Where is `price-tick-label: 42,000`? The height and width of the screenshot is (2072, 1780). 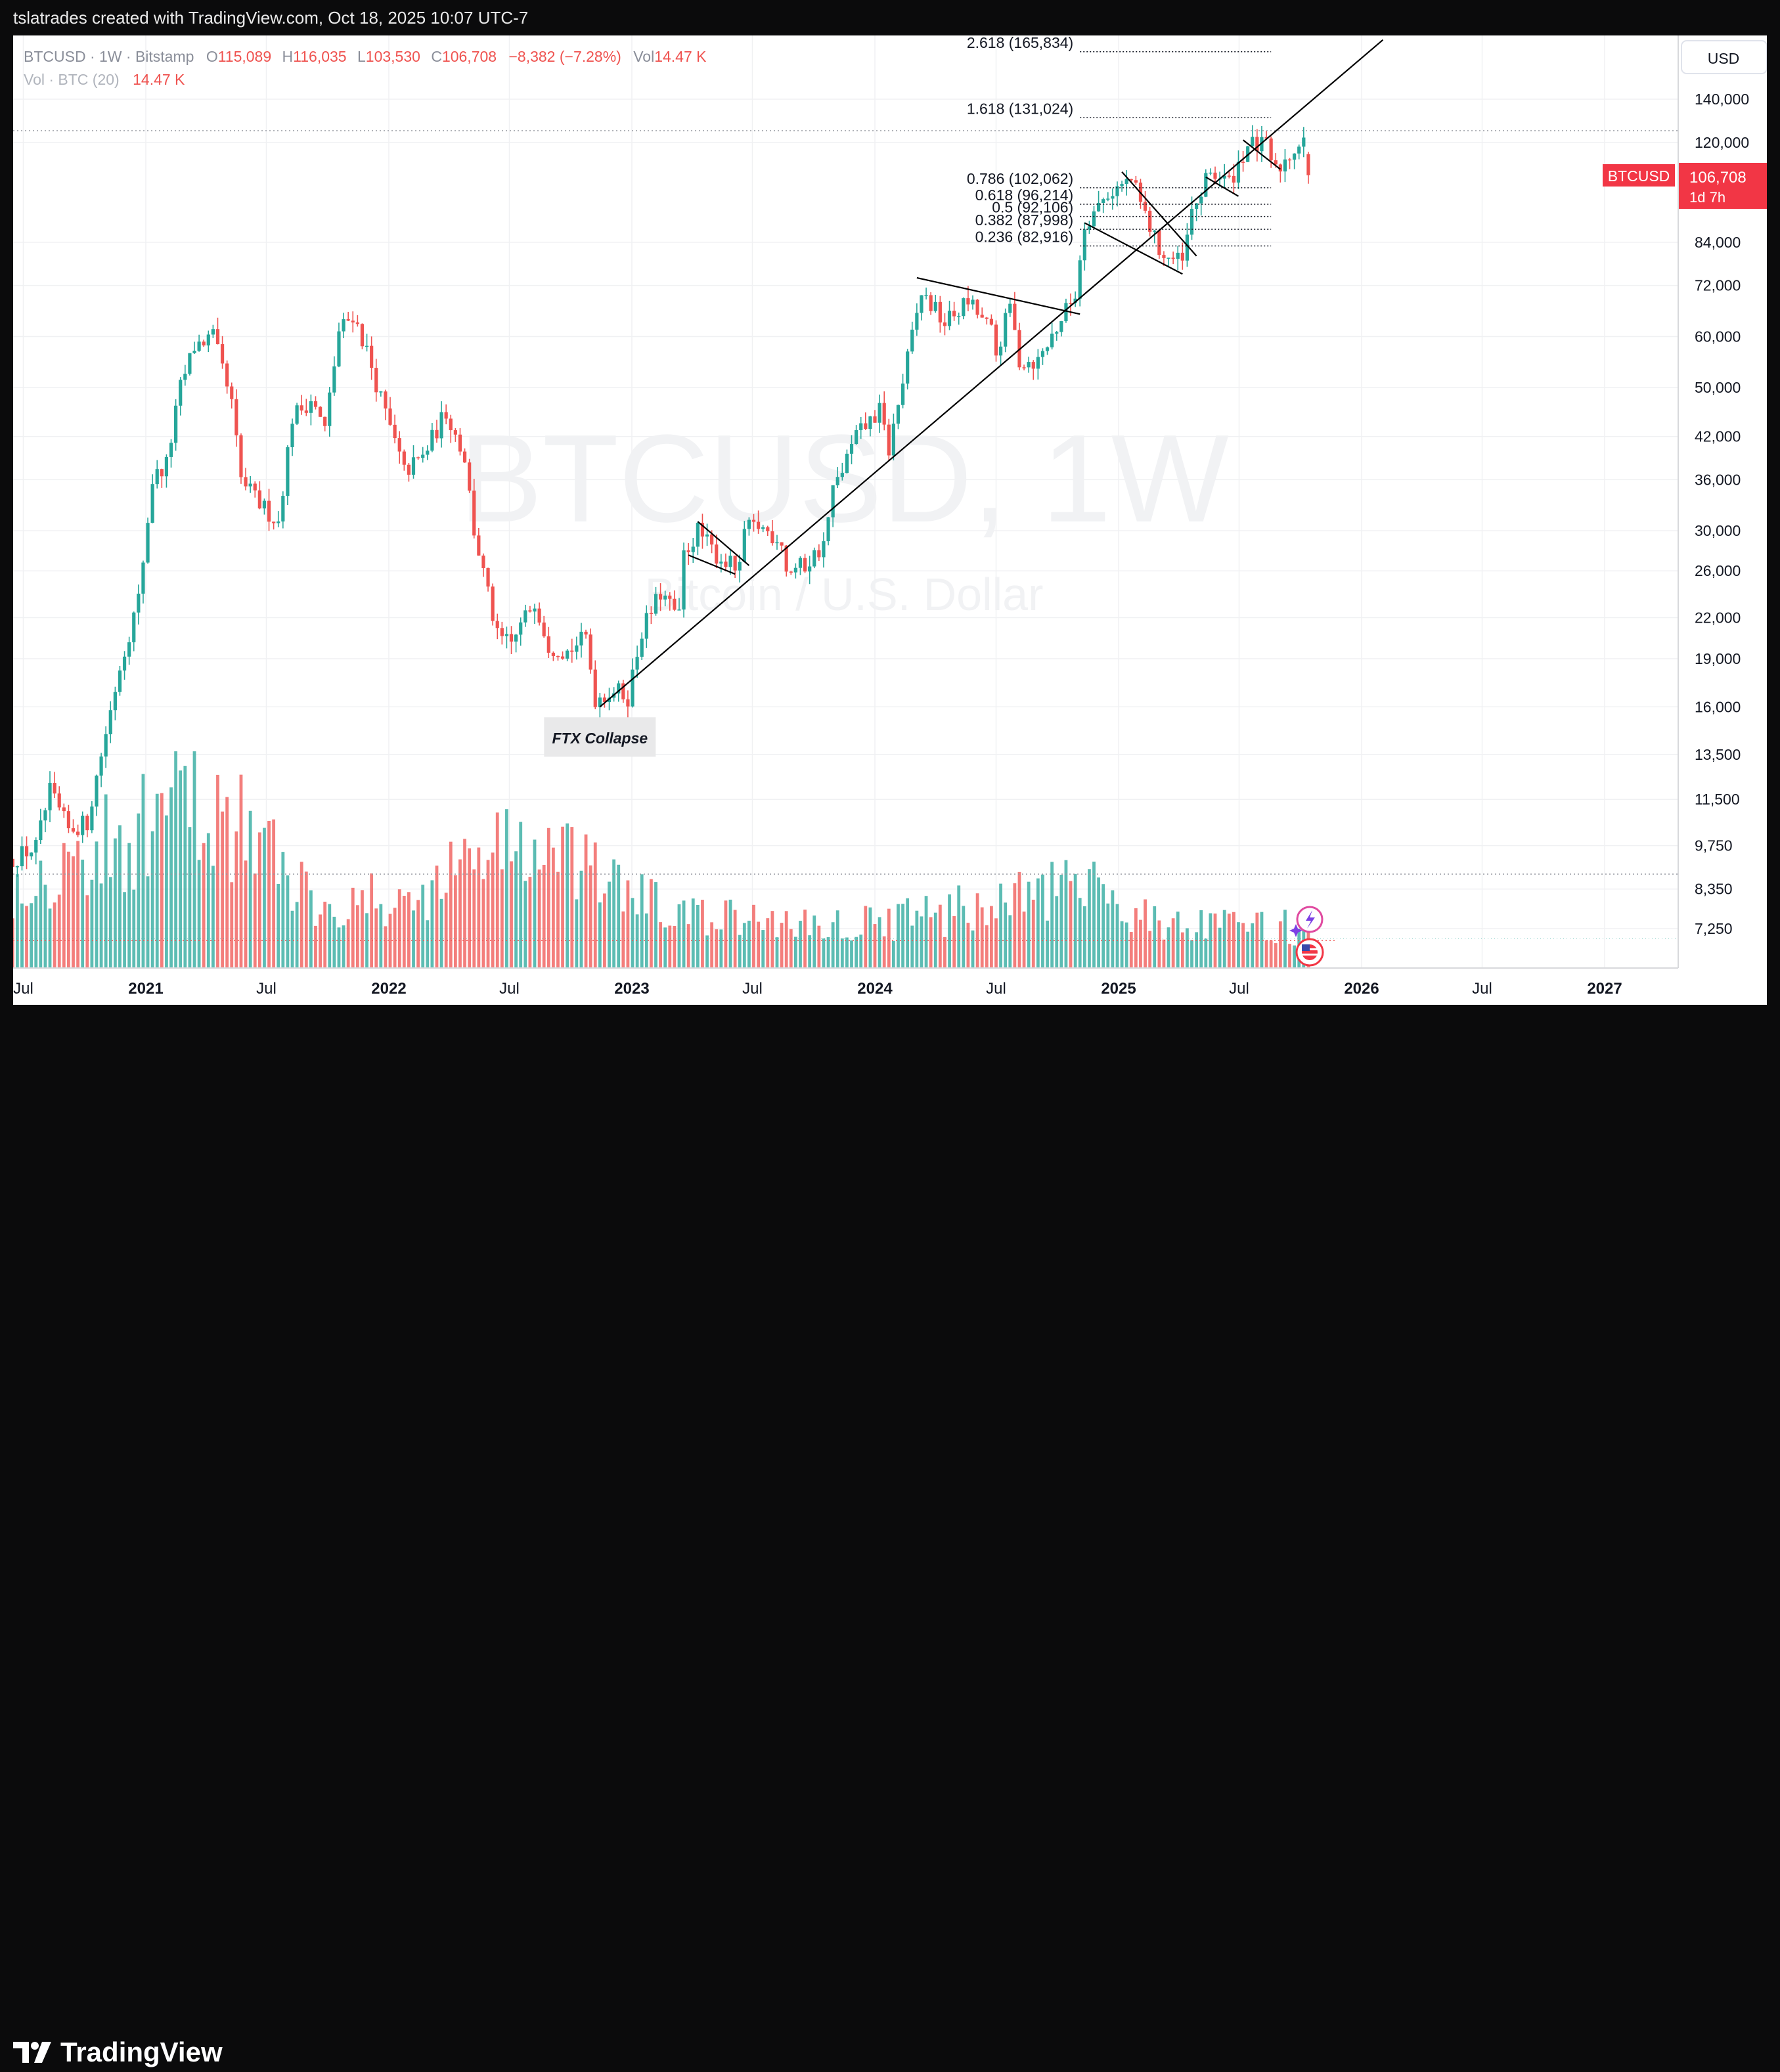
price-tick-label: 42,000 is located at coordinates (1718, 437).